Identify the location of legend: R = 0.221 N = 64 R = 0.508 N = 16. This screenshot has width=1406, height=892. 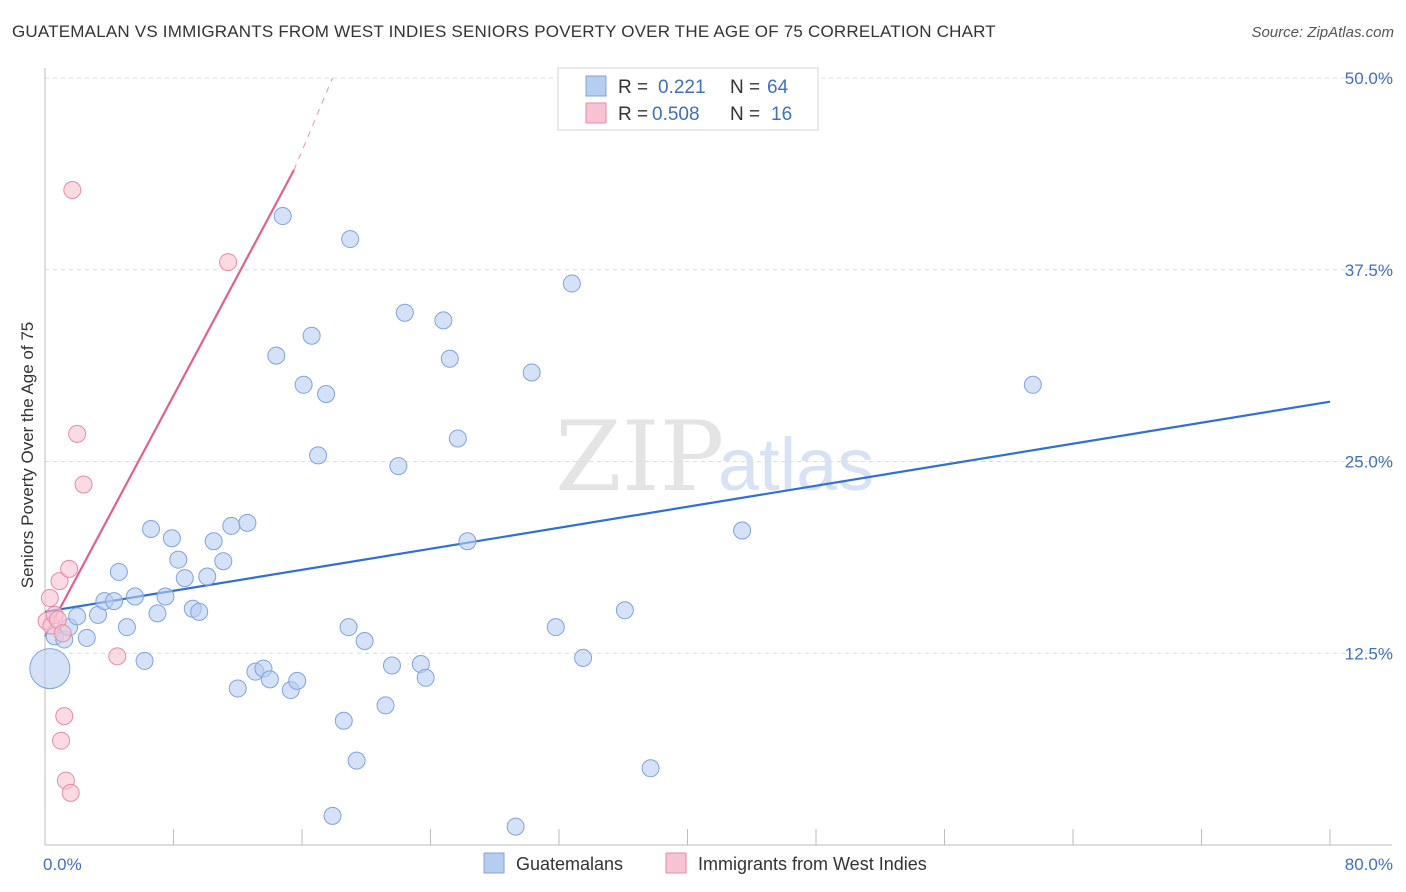
(688, 99).